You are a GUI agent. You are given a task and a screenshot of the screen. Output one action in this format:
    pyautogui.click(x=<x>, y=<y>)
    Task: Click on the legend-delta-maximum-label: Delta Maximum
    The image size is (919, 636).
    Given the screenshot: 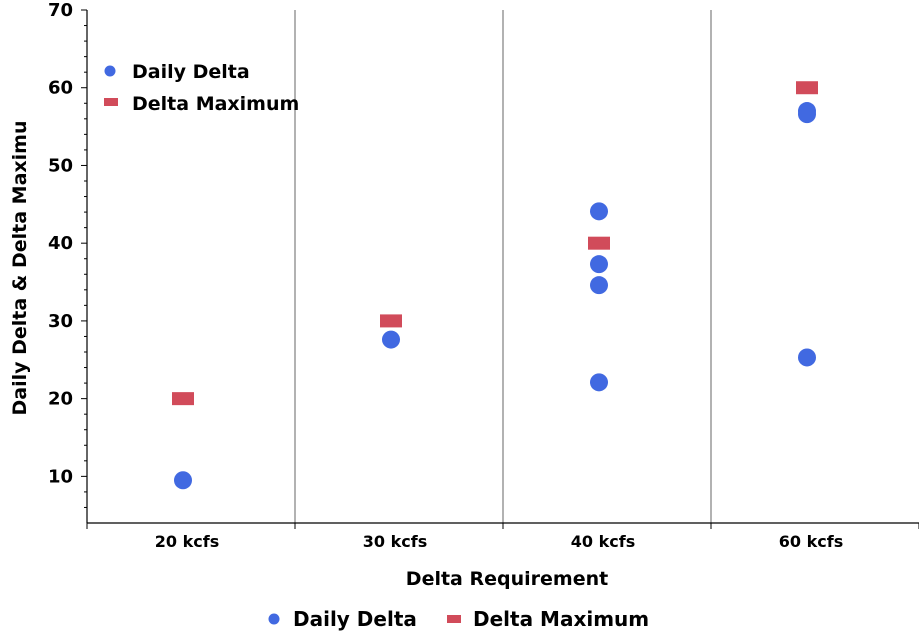 What is the action you would take?
    pyautogui.click(x=215, y=104)
    